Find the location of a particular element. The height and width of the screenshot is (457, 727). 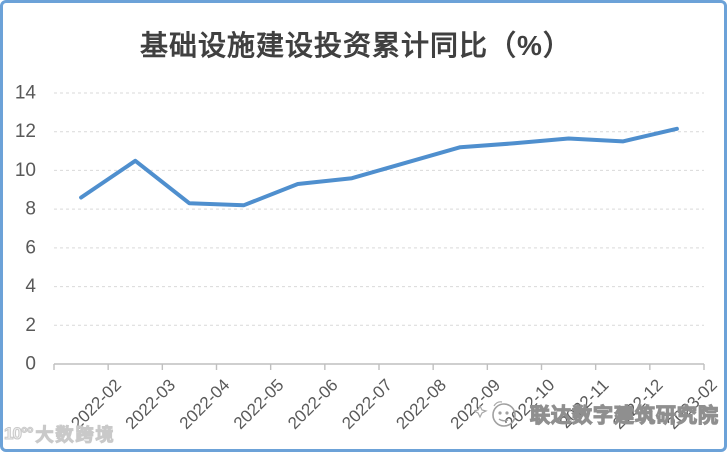

x-axis-tick-label: 2022-07 is located at coordinates (367, 404).